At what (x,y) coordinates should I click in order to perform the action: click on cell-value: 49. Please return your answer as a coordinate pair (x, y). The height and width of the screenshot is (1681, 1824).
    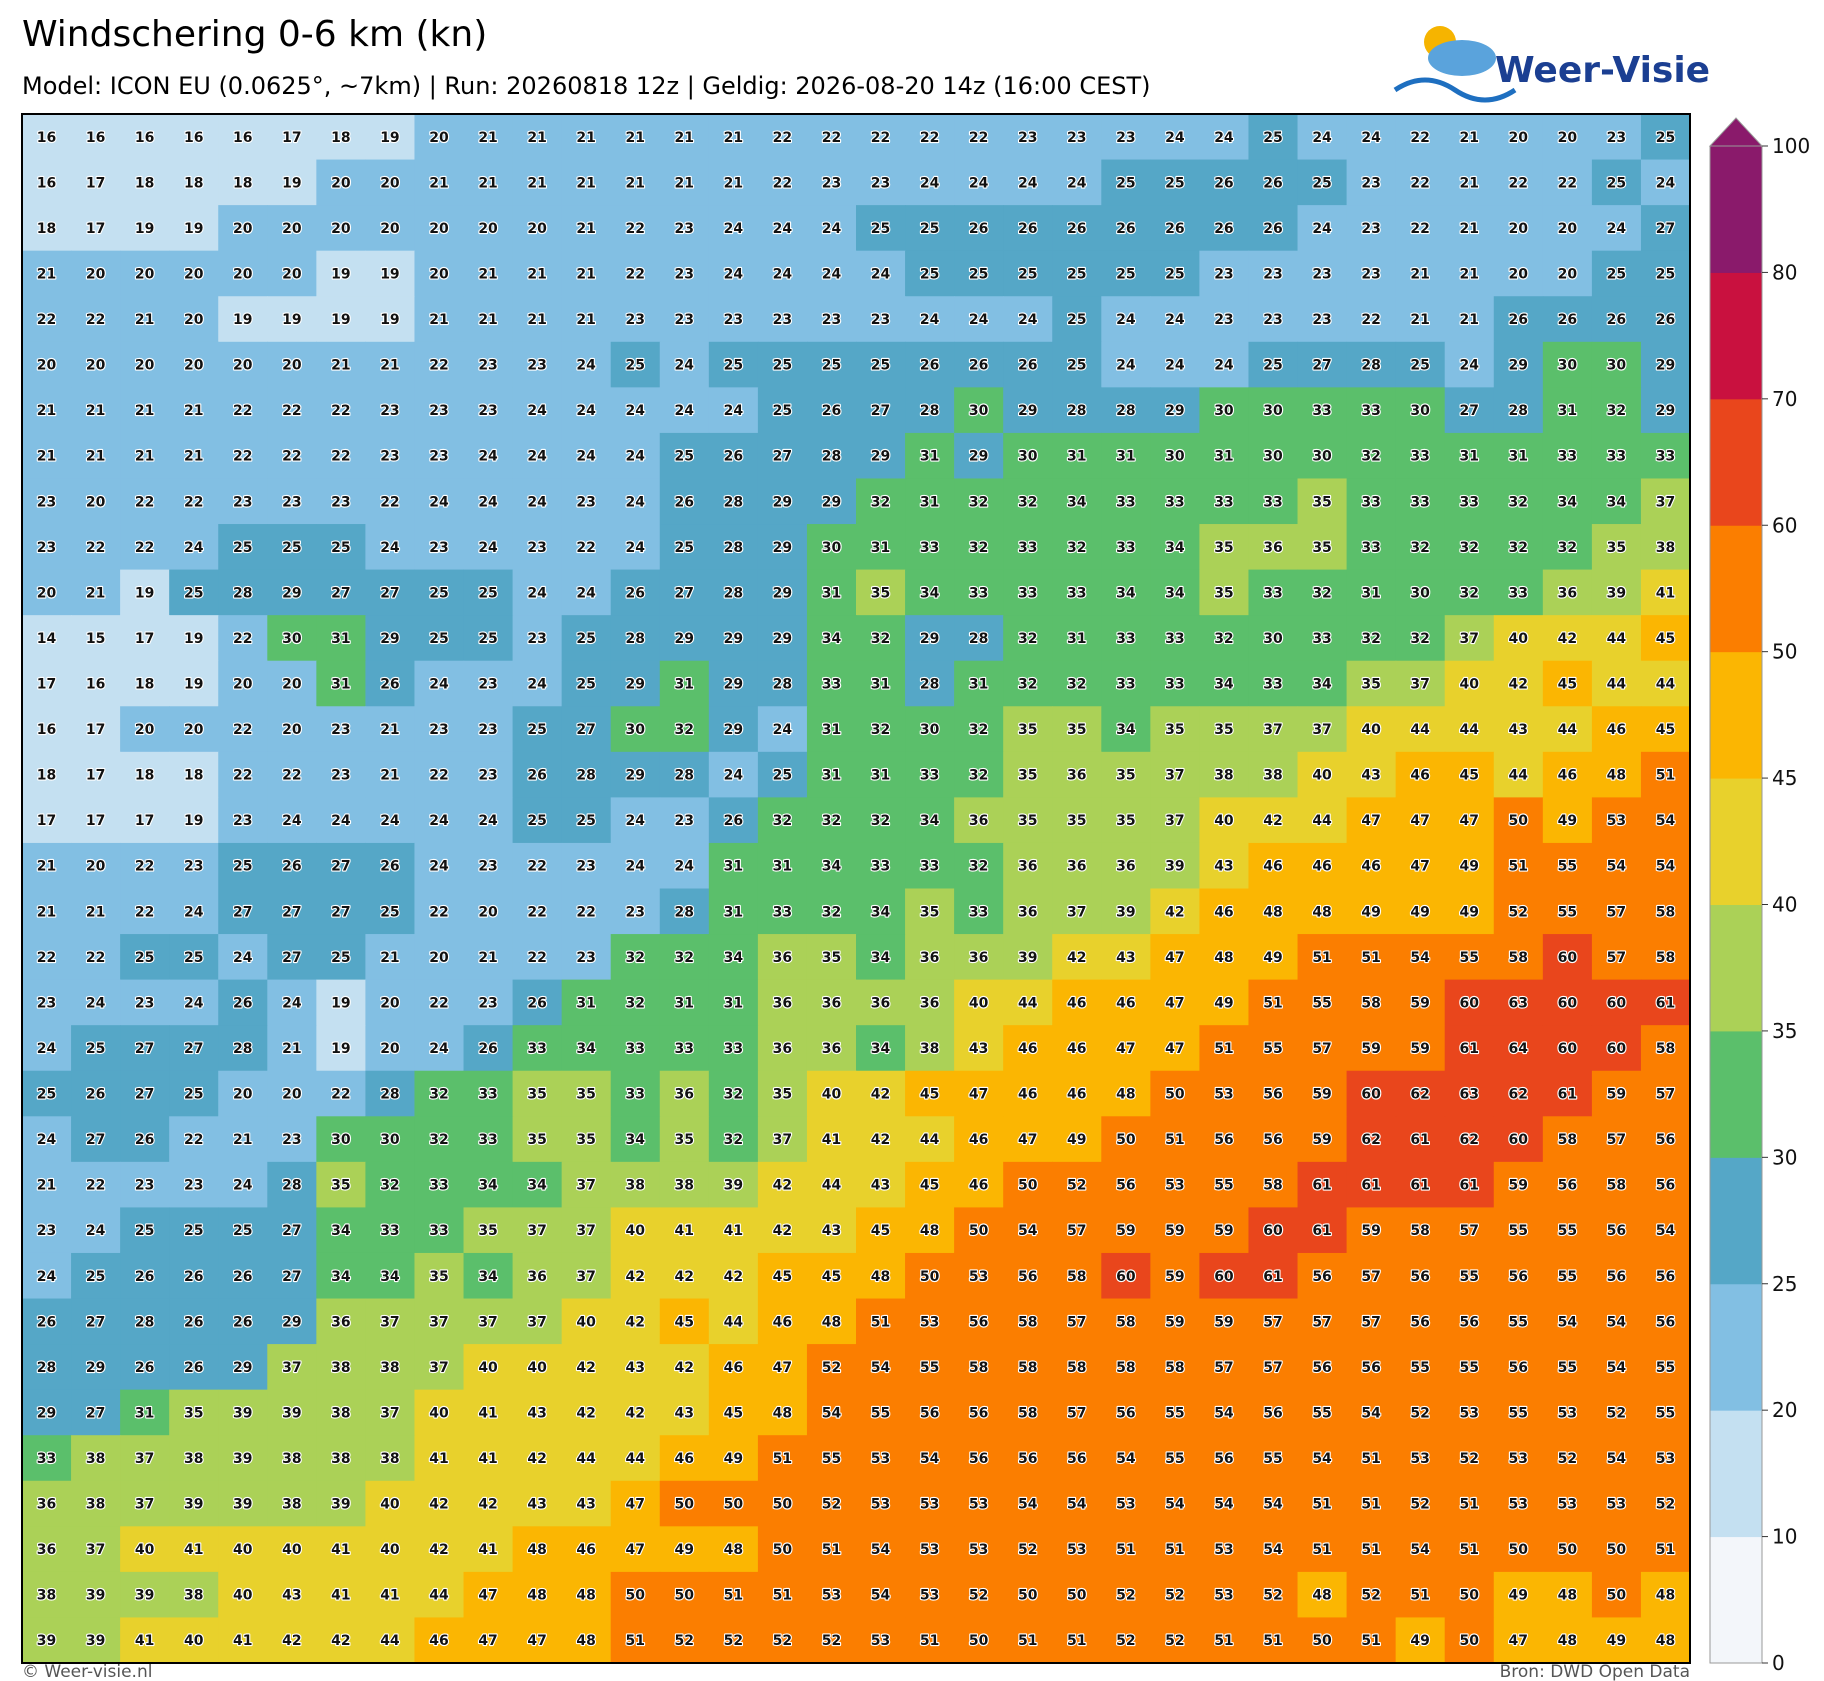
    Looking at the image, I should click on (1076, 1140).